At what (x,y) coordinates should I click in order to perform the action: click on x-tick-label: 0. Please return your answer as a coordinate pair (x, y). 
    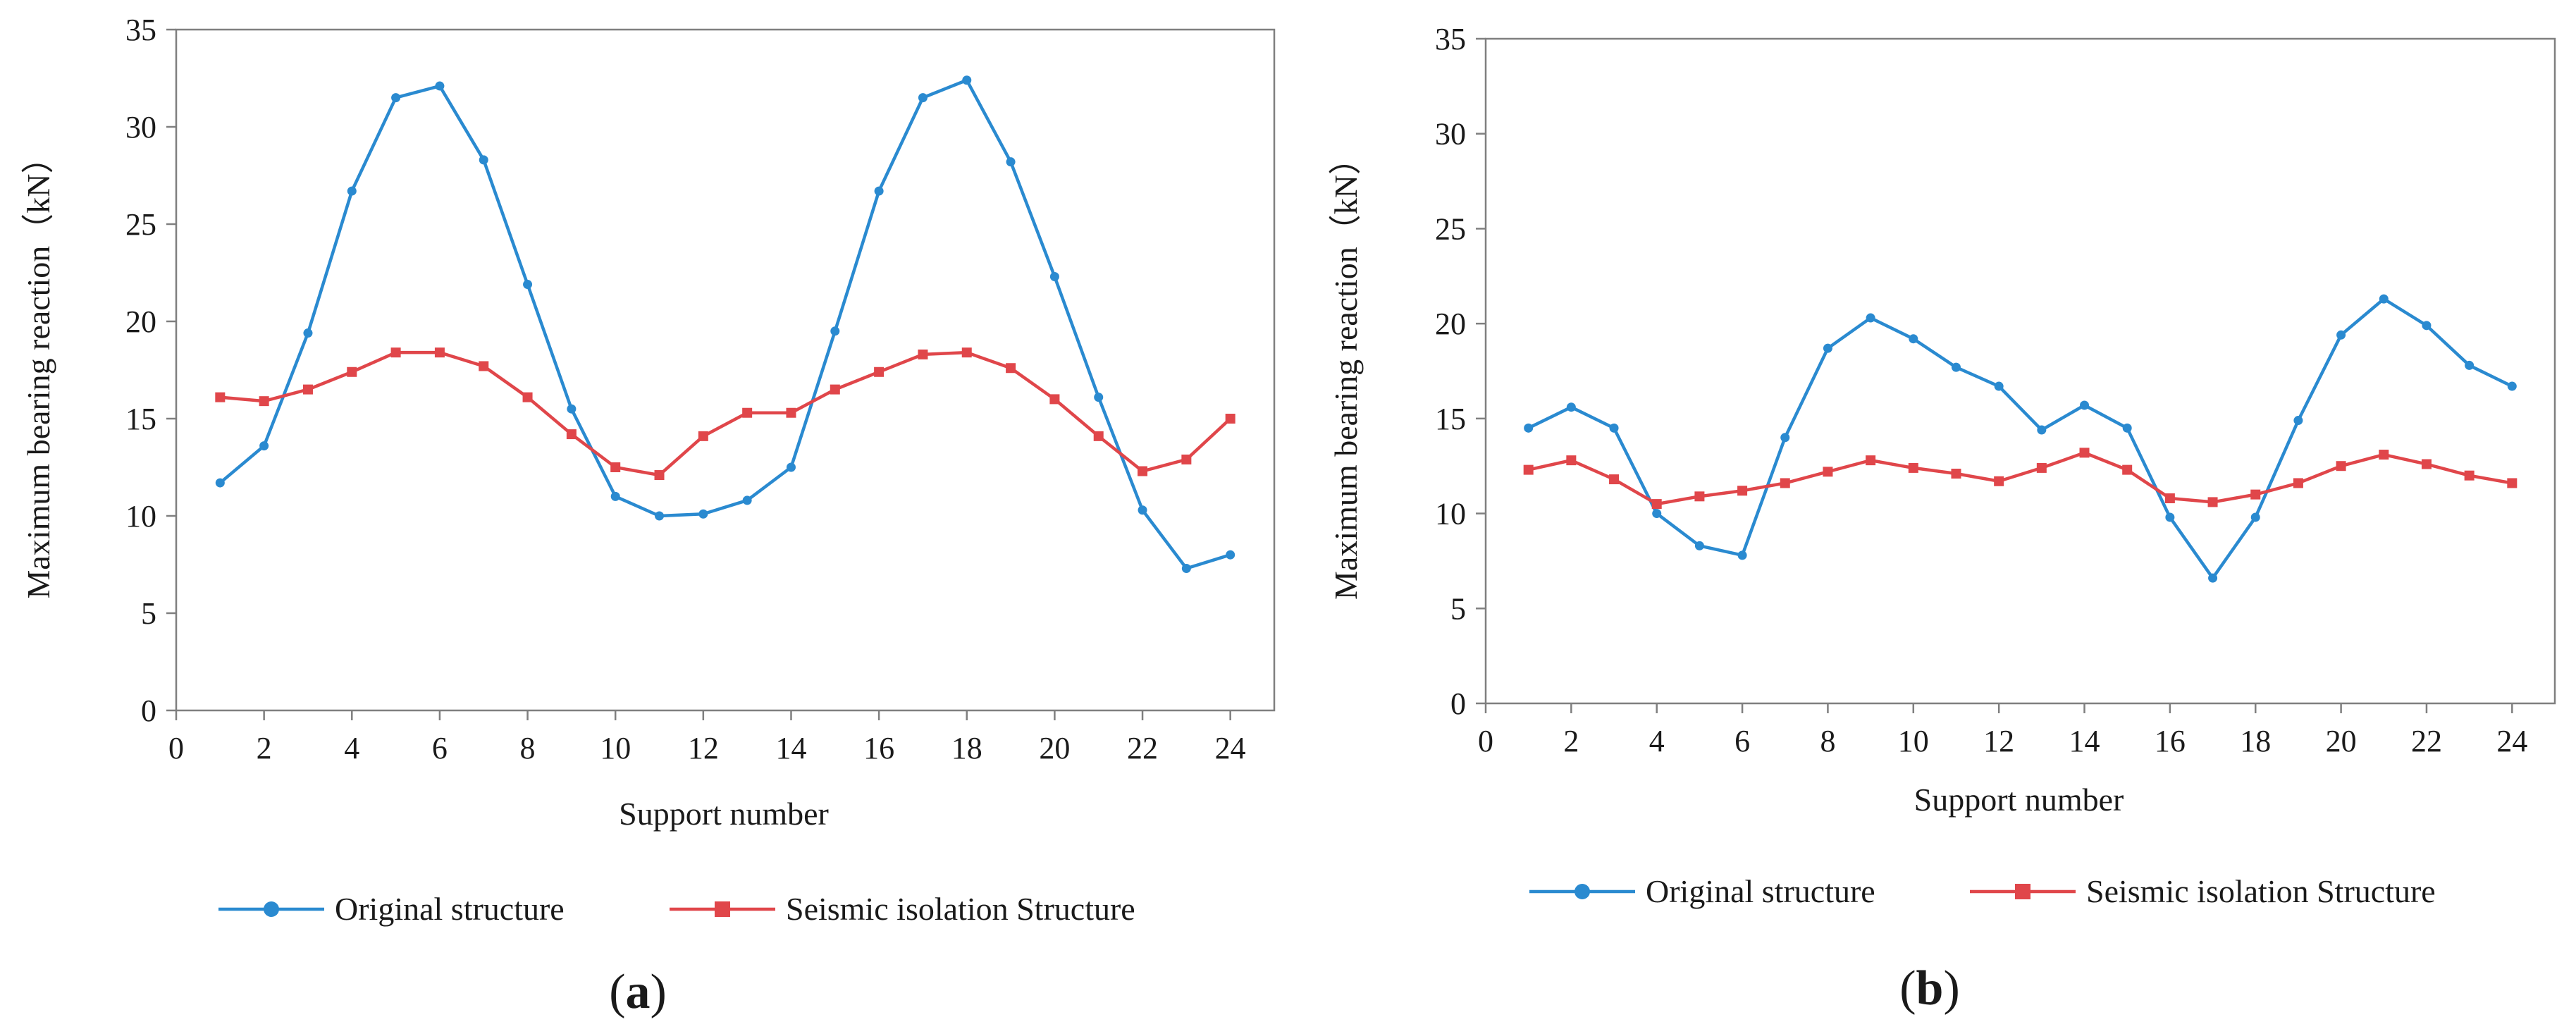
    Looking at the image, I should click on (1485, 741).